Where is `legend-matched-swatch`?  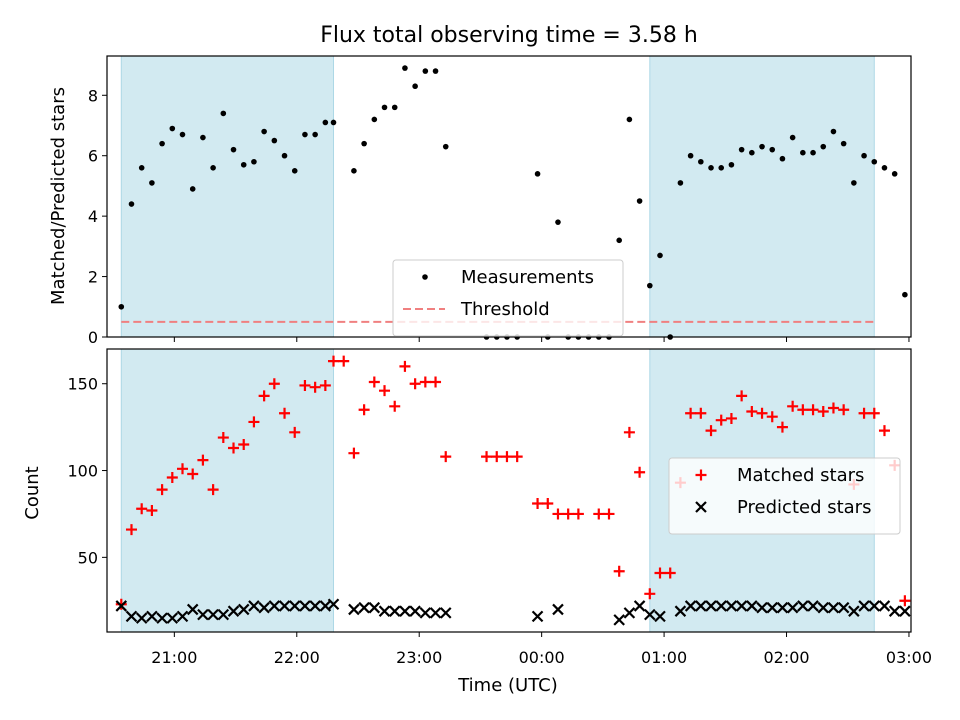 legend-matched-swatch is located at coordinates (701, 475).